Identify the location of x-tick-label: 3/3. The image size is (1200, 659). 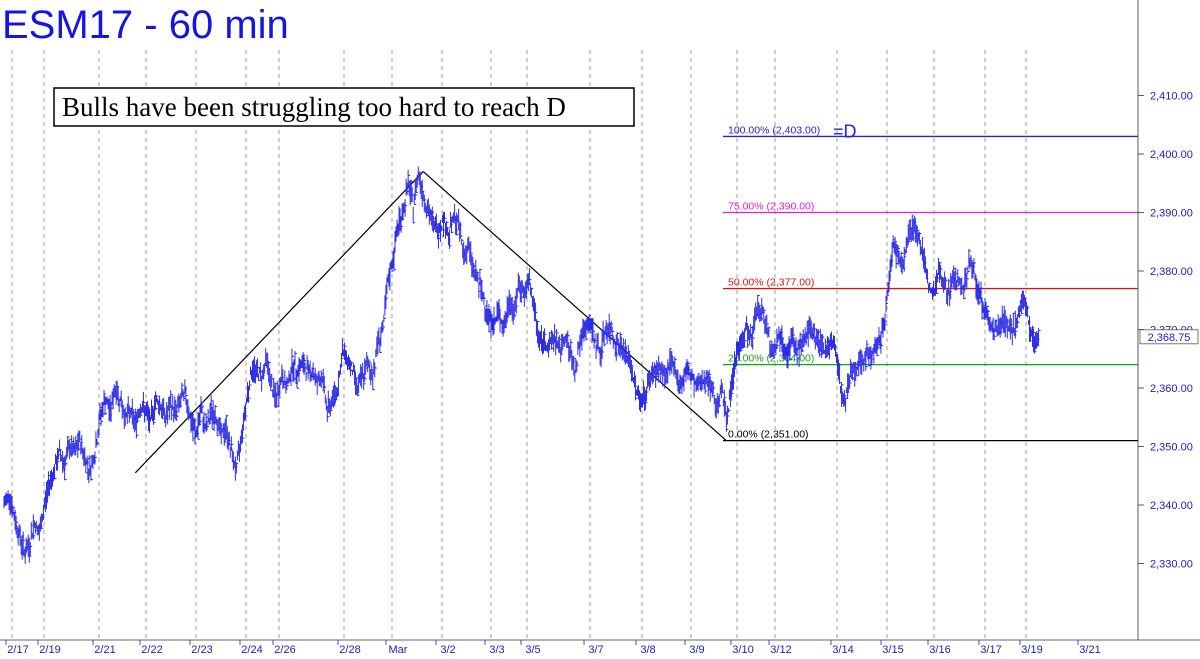
(496, 650).